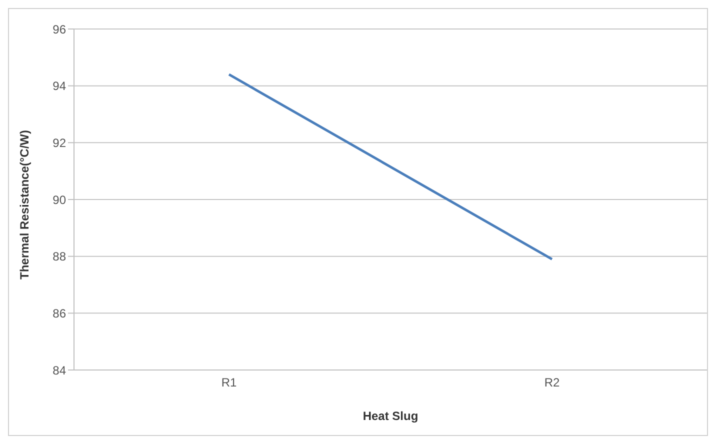 This screenshot has height=444, width=716. I want to click on y-tick-label: 88, so click(59, 257).